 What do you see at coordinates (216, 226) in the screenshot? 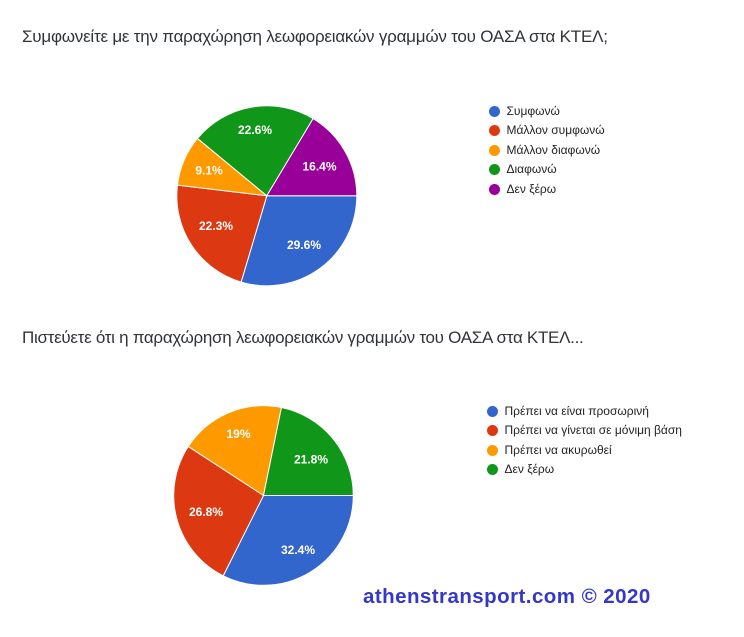
I see `svg-text: 22.3%` at bounding box center [216, 226].